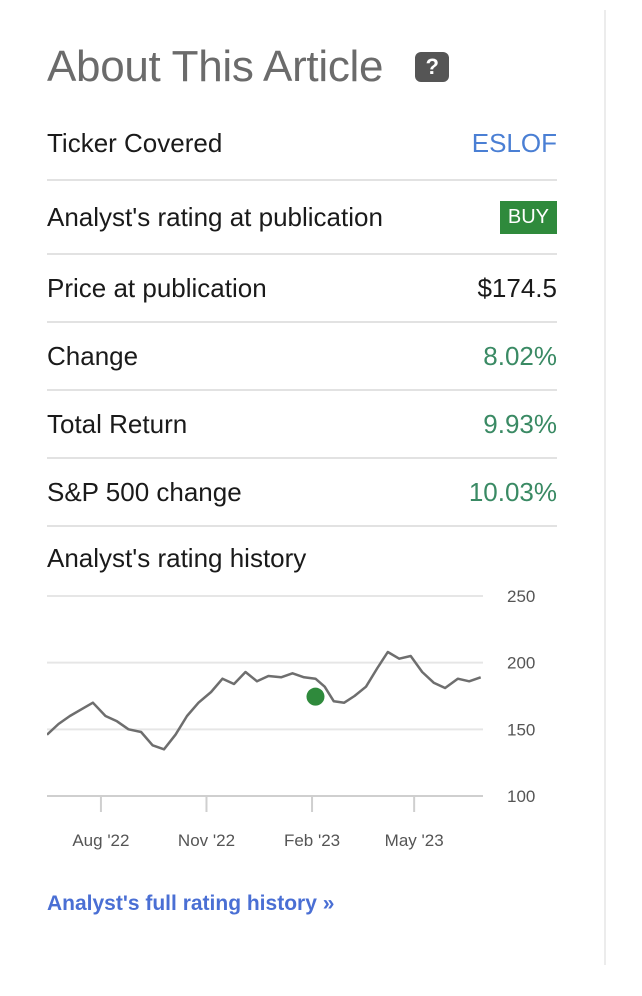 This screenshot has height=996, width=642. Describe the element at coordinates (414, 840) in the screenshot. I see `x-tick-label-3: May '23` at that location.